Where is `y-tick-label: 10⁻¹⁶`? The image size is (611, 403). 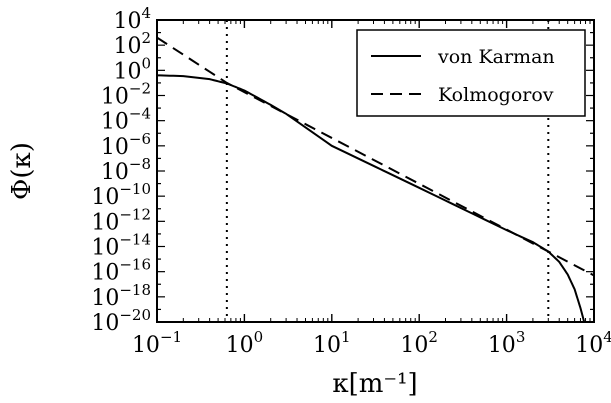 y-tick-label: 10⁻¹⁶ is located at coordinates (121, 271).